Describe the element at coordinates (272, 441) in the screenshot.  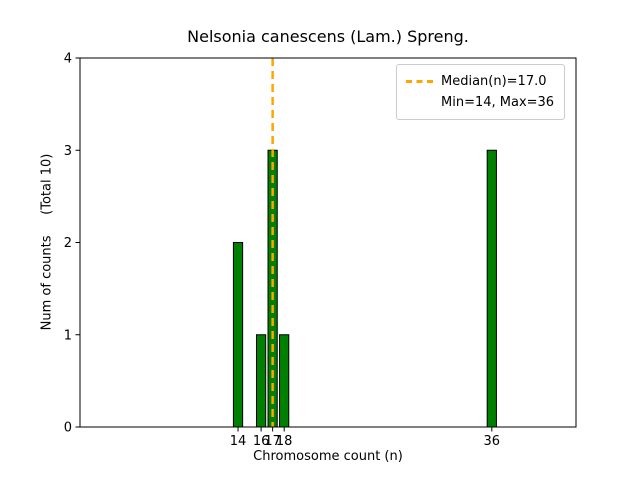
I see `x-tick-label: 17` at that location.